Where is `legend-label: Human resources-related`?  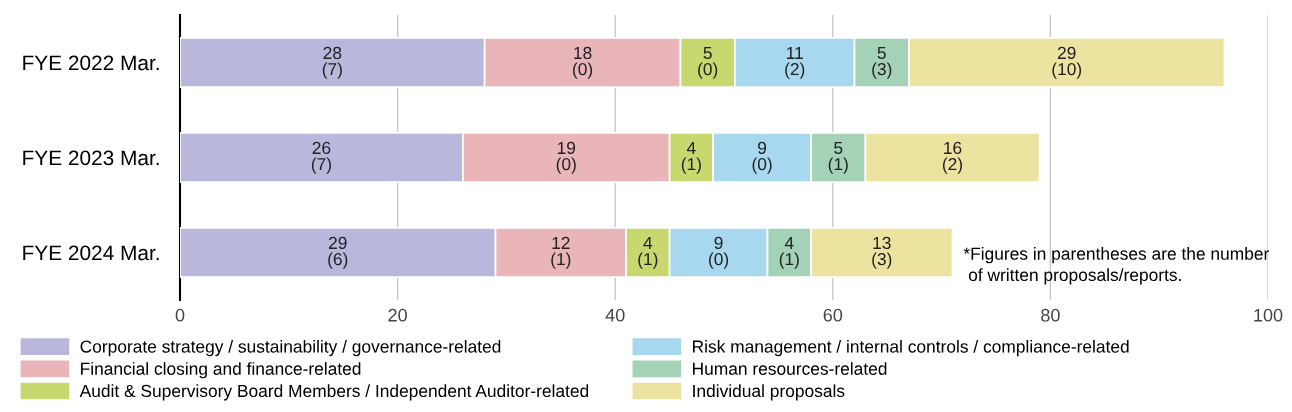 legend-label: Human resources-related is located at coordinates (790, 368).